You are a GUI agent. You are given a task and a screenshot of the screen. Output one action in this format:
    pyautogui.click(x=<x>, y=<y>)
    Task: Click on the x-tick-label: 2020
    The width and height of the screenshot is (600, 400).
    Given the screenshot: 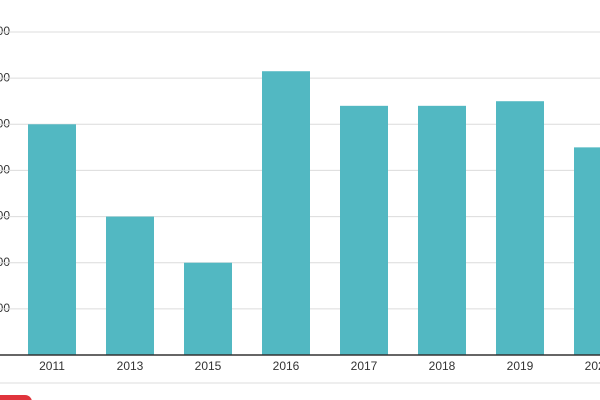 What is the action you would take?
    pyautogui.click(x=592, y=366)
    